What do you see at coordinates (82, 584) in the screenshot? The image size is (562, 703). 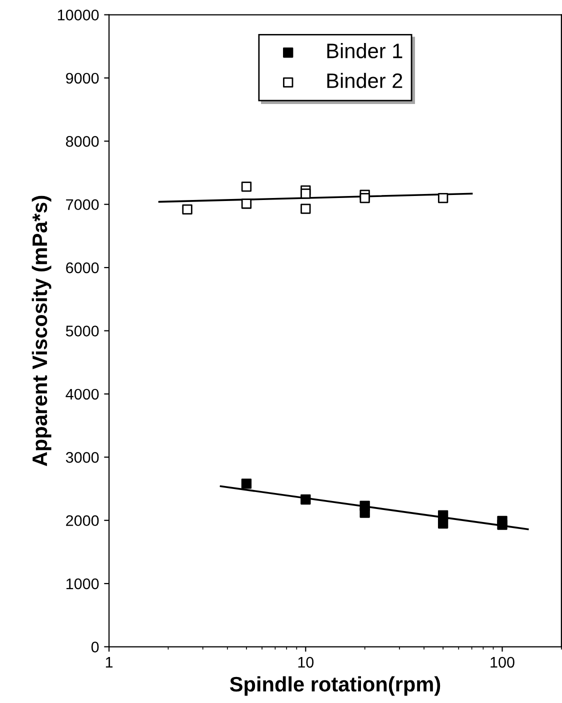 I see `y-tick-label: 1000` at bounding box center [82, 584].